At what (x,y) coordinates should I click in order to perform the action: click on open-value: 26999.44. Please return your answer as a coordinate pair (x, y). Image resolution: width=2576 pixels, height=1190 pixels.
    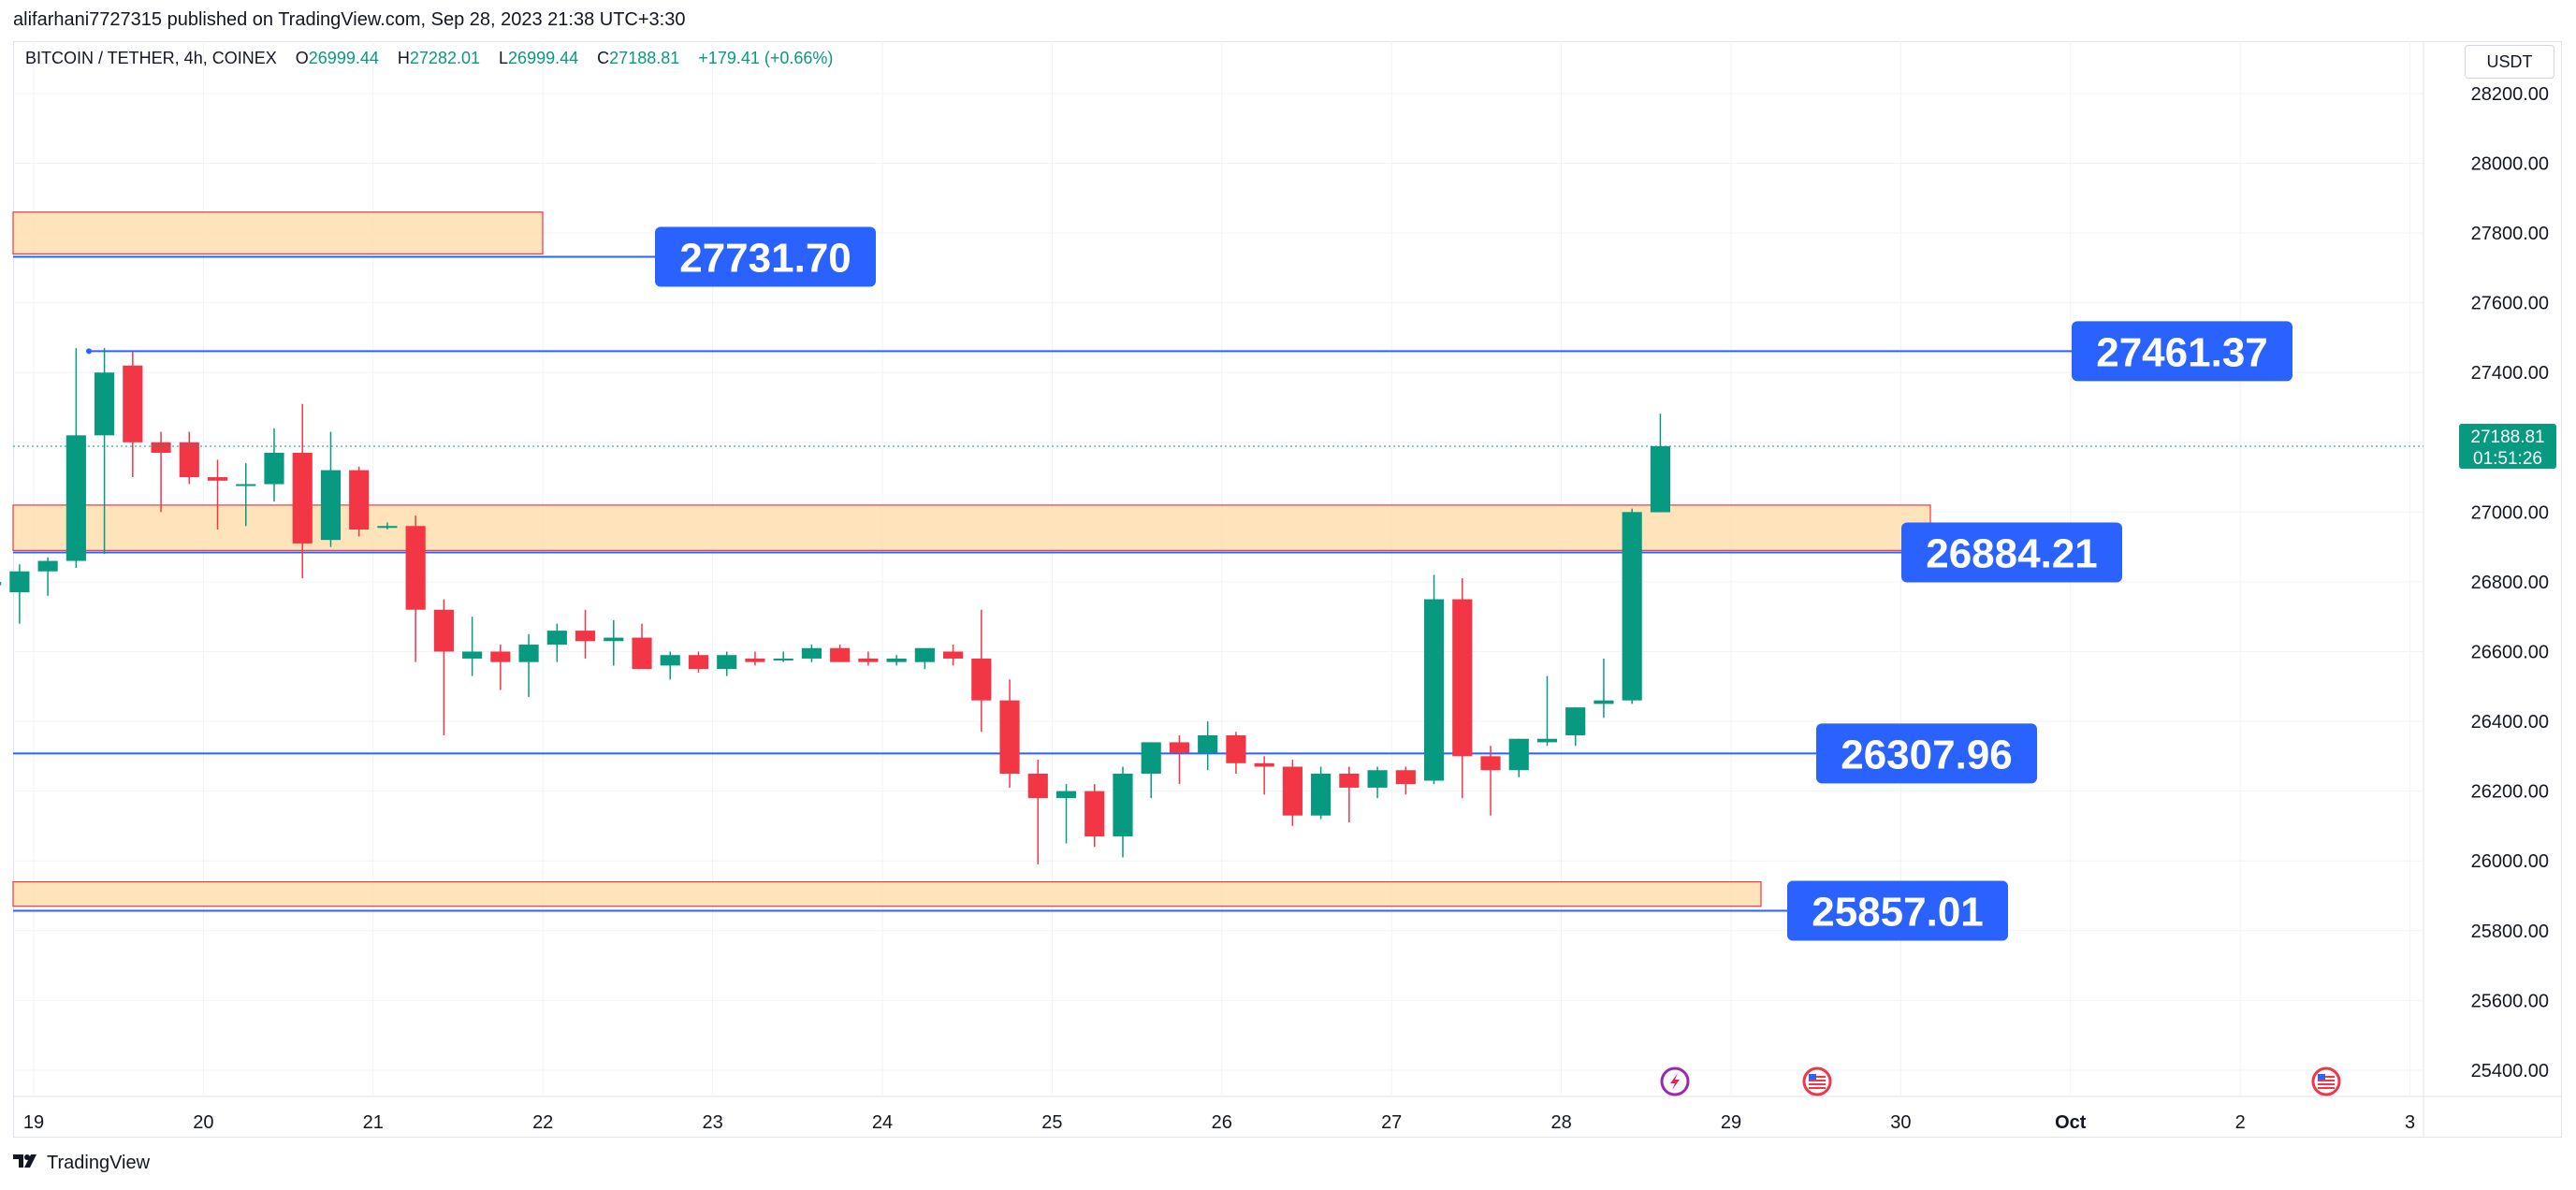
    Looking at the image, I should click on (343, 58).